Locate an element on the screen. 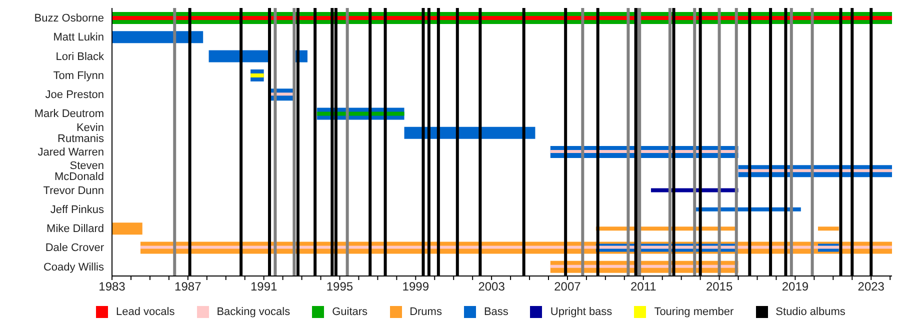 The image size is (900, 330). x-tick-label: 2011 is located at coordinates (643, 287).